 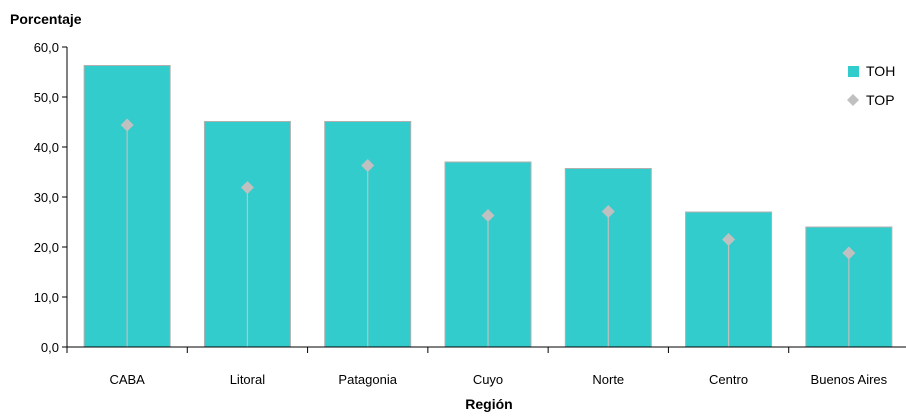 What do you see at coordinates (46, 47) in the screenshot?
I see `y-tick-label: 60,0` at bounding box center [46, 47].